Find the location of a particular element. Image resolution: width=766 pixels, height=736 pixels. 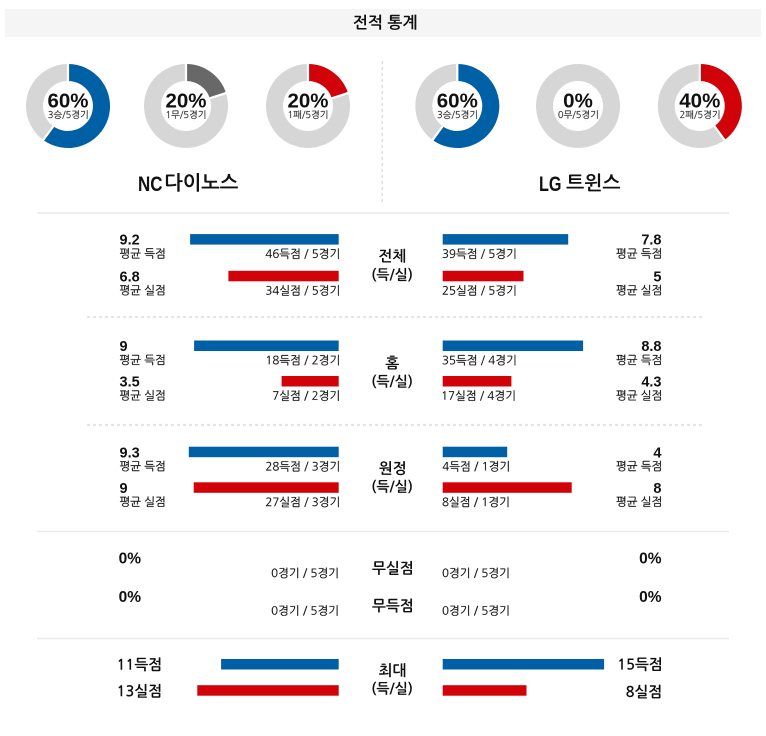

svg-text: 9.2 is located at coordinates (130, 241).